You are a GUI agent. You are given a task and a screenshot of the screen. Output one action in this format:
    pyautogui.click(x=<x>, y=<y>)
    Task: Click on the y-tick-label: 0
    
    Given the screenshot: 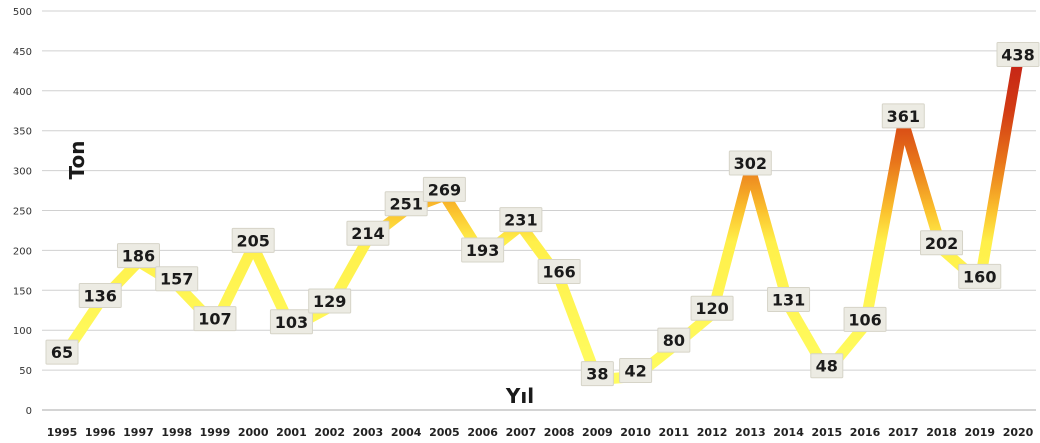 What is the action you would take?
    pyautogui.click(x=29, y=411)
    